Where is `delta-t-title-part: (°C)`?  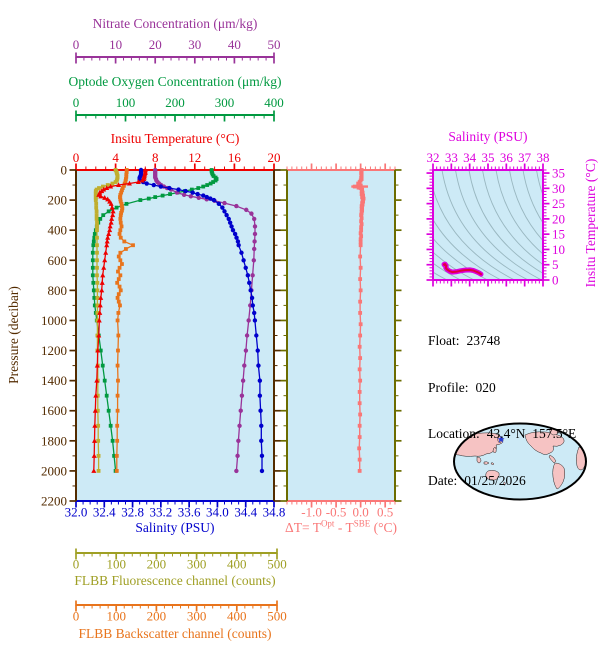
delta-t-title-part: (°C) is located at coordinates (383, 527).